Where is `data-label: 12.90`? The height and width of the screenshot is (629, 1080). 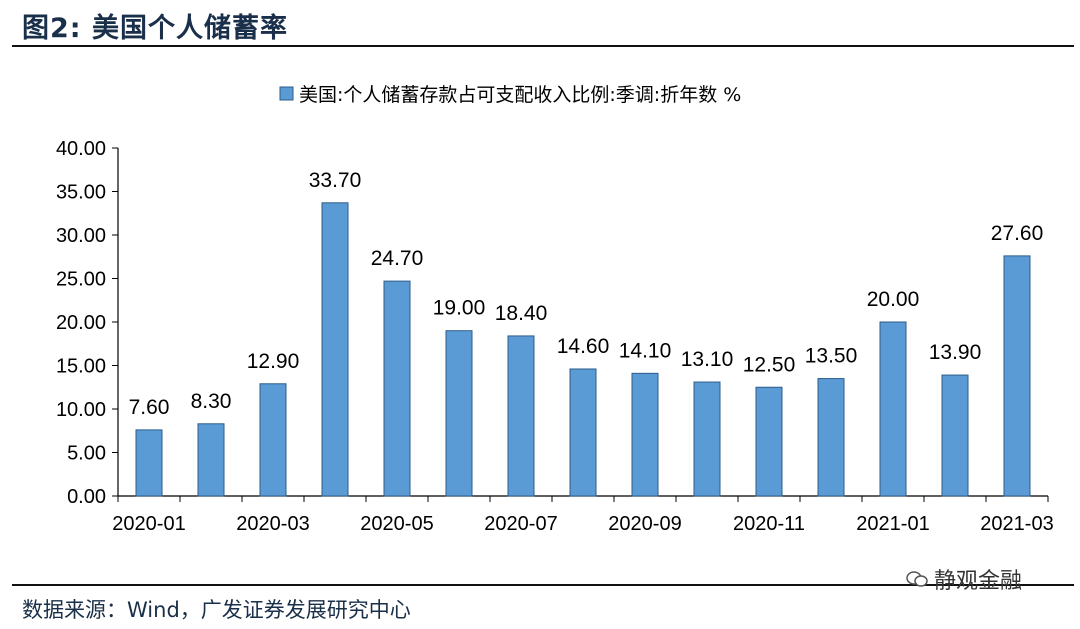
data-label: 12.90 is located at coordinates (273, 361).